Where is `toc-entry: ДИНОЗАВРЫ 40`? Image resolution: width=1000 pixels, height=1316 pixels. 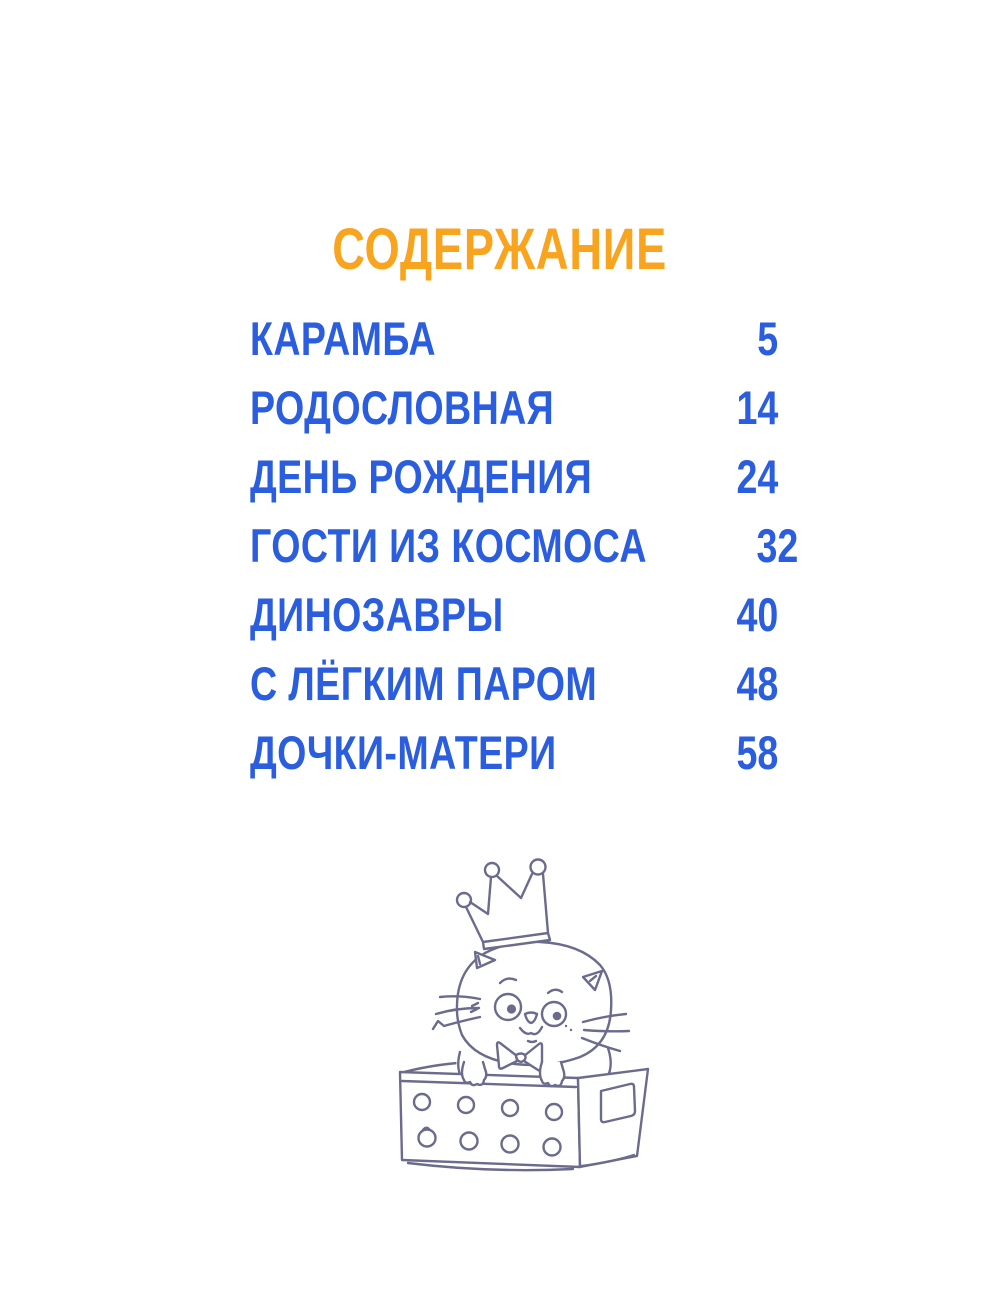 toc-entry: ДИНОЗАВРЫ 40 is located at coordinates (514, 614).